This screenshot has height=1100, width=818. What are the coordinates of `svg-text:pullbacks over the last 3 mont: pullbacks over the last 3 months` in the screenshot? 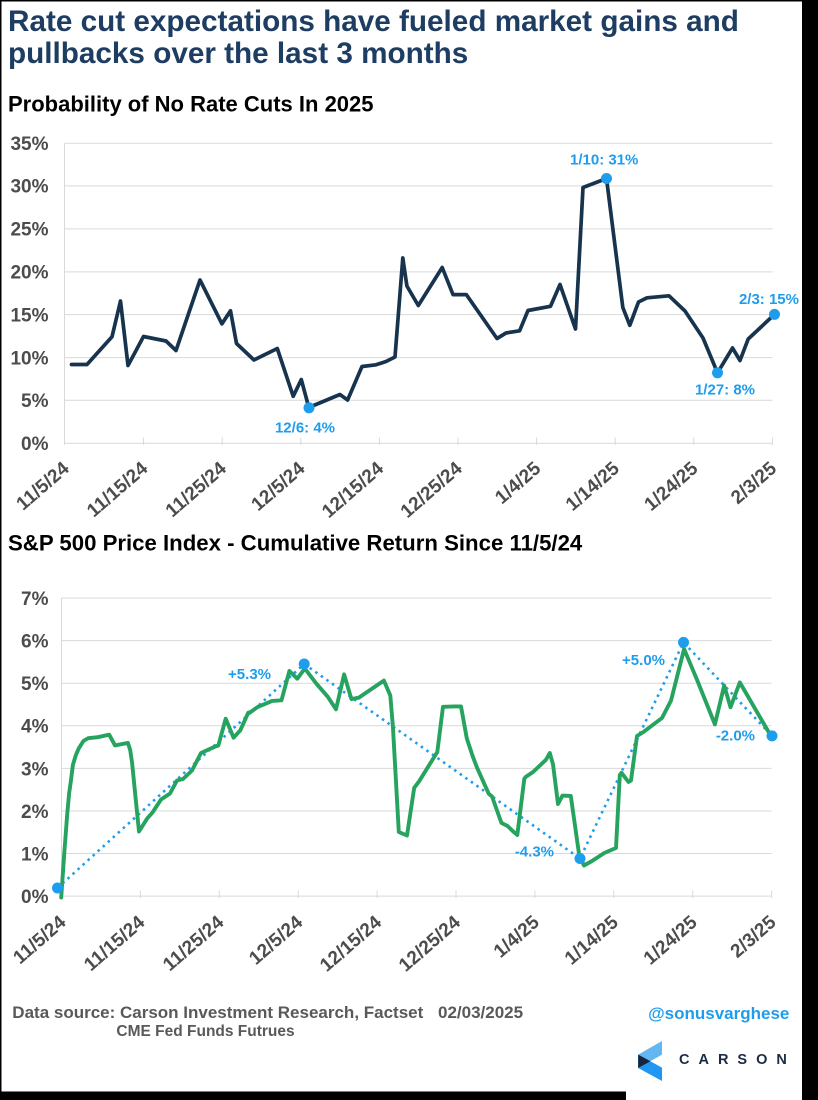 It's located at (238, 53).